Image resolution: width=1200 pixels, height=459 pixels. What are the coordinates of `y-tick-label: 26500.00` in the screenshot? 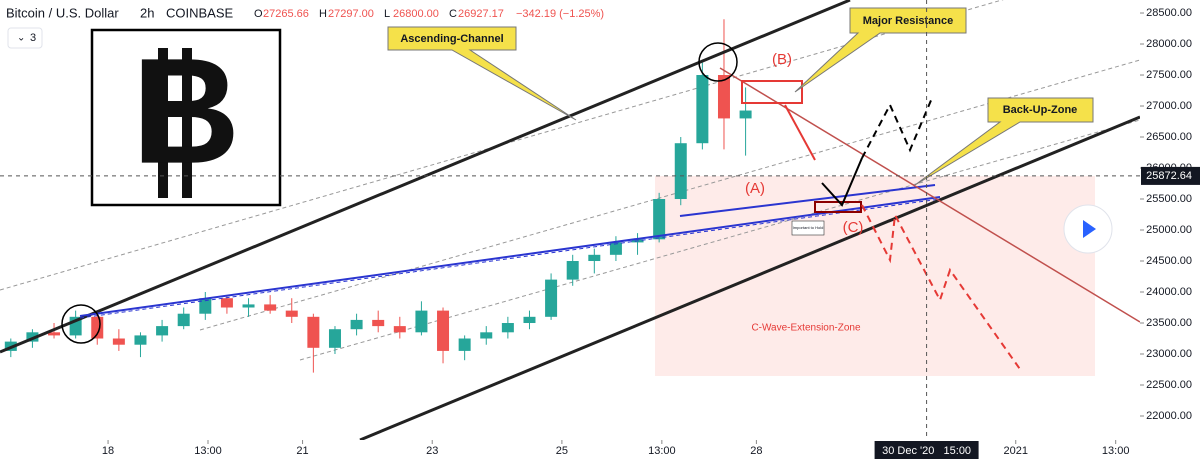 It's located at (1169, 137).